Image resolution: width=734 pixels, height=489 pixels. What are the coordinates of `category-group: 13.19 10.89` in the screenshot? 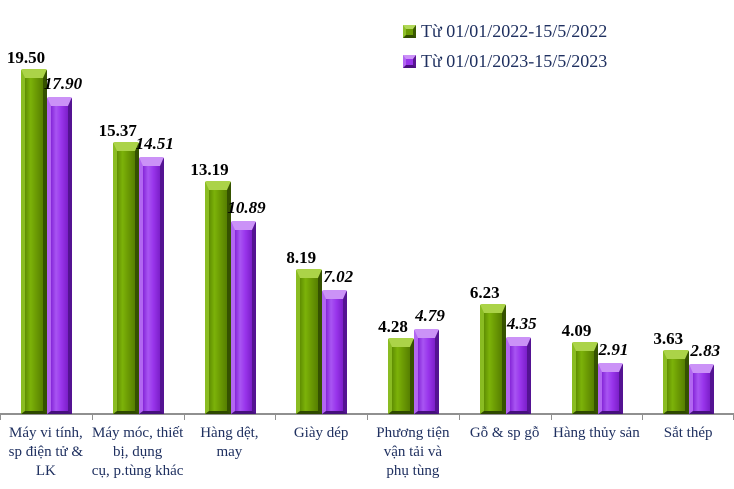 It's located at (230, 207).